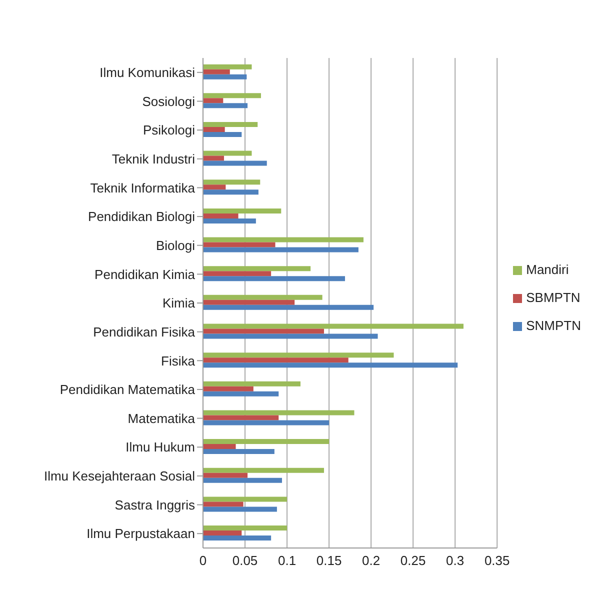 The height and width of the screenshot is (603, 609). I want to click on y-tick-label: Sastra Inggris, so click(155, 504).